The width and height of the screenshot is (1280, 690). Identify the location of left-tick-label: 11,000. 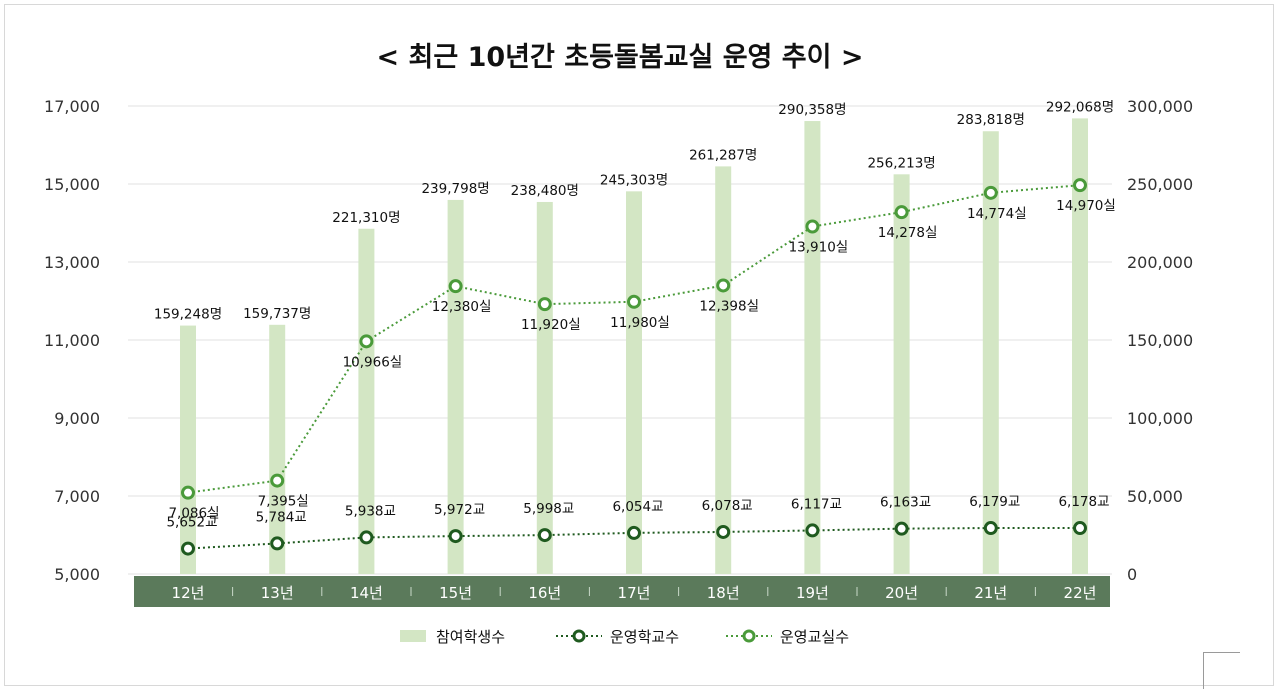
(72, 340).